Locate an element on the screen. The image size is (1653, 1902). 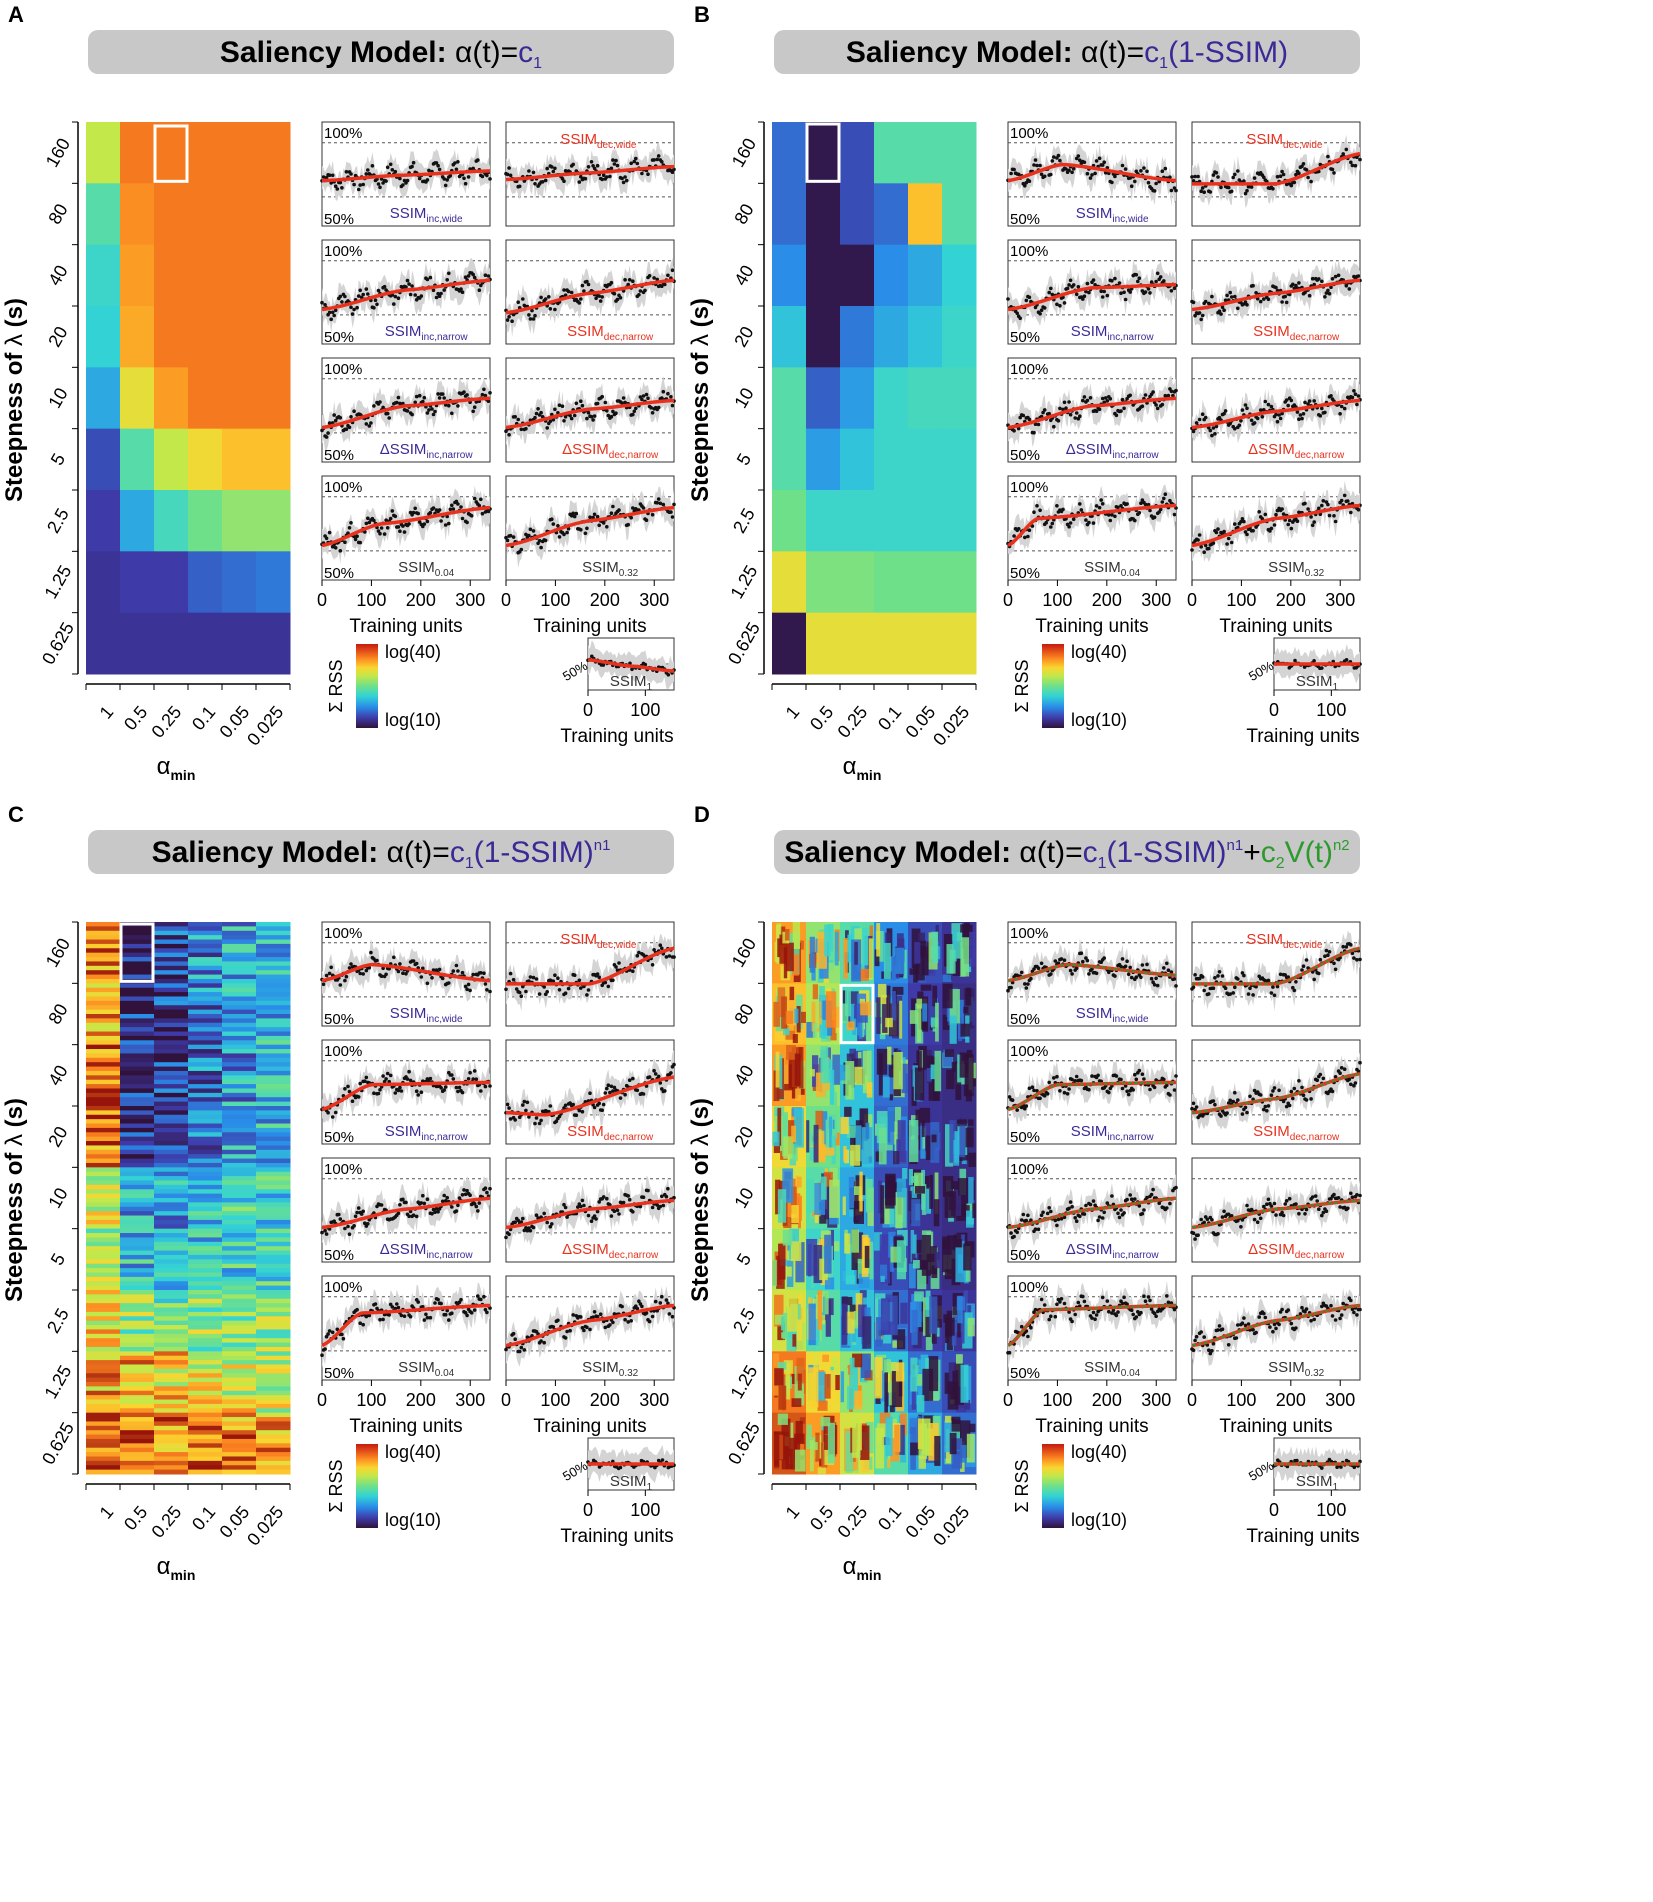
colorbar is located at coordinates (367, 686).